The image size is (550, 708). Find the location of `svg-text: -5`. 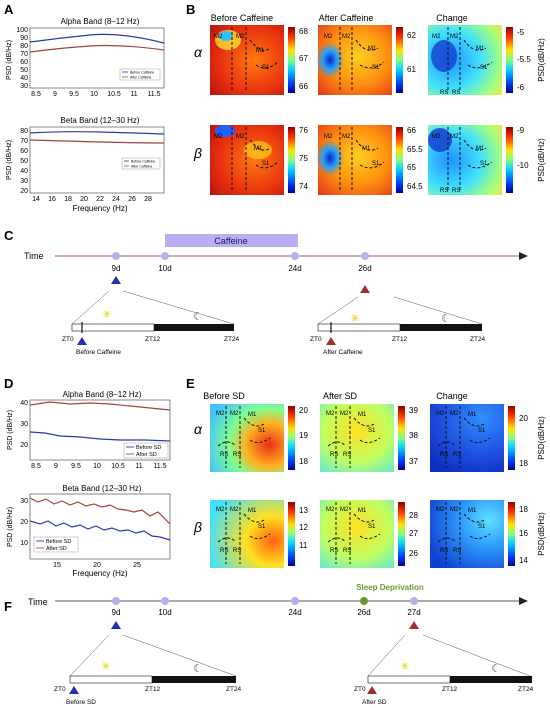

svg-text: -5 is located at coordinates (521, 32).